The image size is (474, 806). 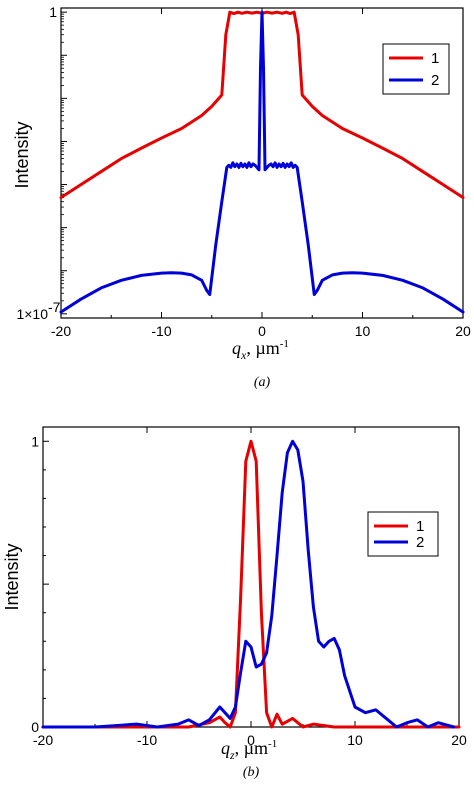 I want to click on y-tick-label: 1×10, so click(x=32, y=314).